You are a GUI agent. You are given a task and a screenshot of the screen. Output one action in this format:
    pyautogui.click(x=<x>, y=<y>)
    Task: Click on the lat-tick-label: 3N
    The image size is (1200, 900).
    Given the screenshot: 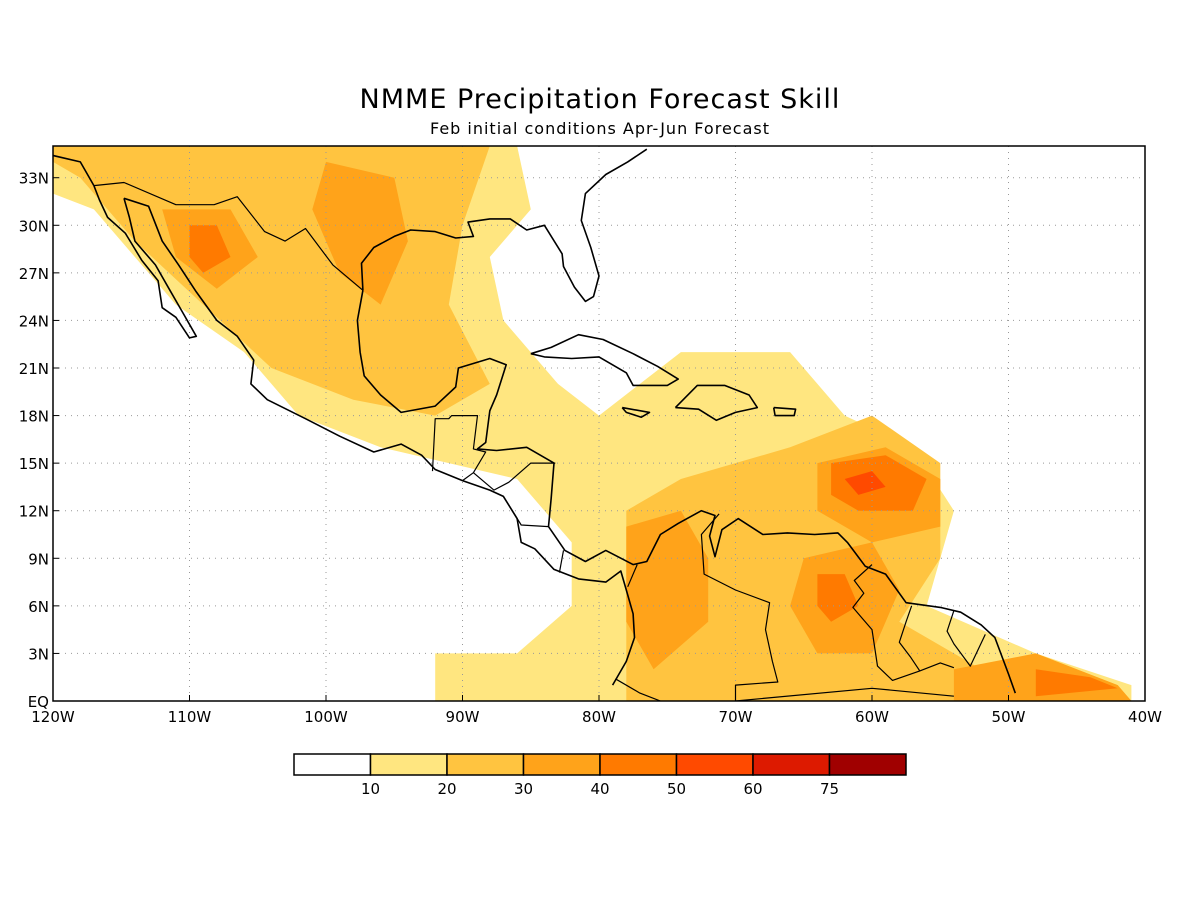 What is the action you would take?
    pyautogui.click(x=38, y=654)
    